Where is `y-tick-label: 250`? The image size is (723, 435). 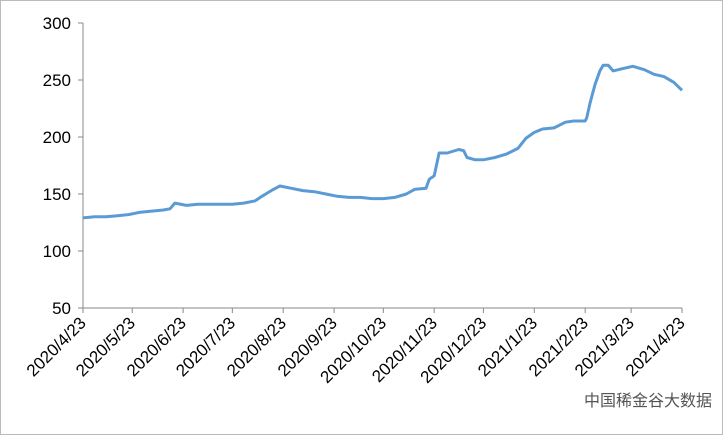
y-tick-label: 250 is located at coordinates (57, 80).